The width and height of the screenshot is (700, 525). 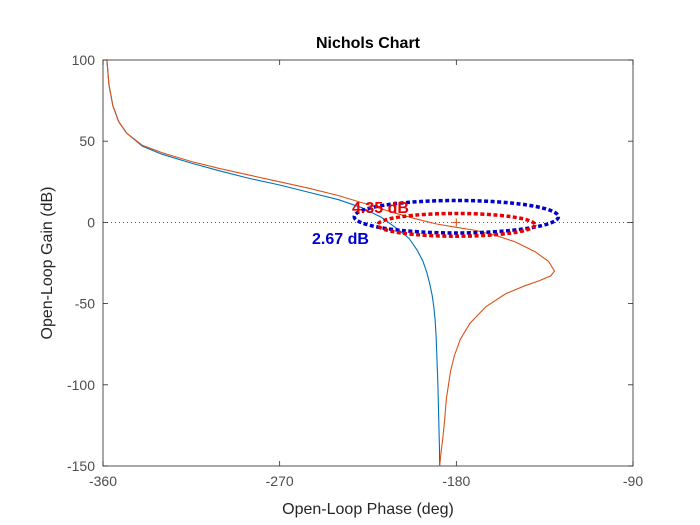 What do you see at coordinates (368, 509) in the screenshot?
I see `x-axis-label: Open-Loop Phase (deg)` at bounding box center [368, 509].